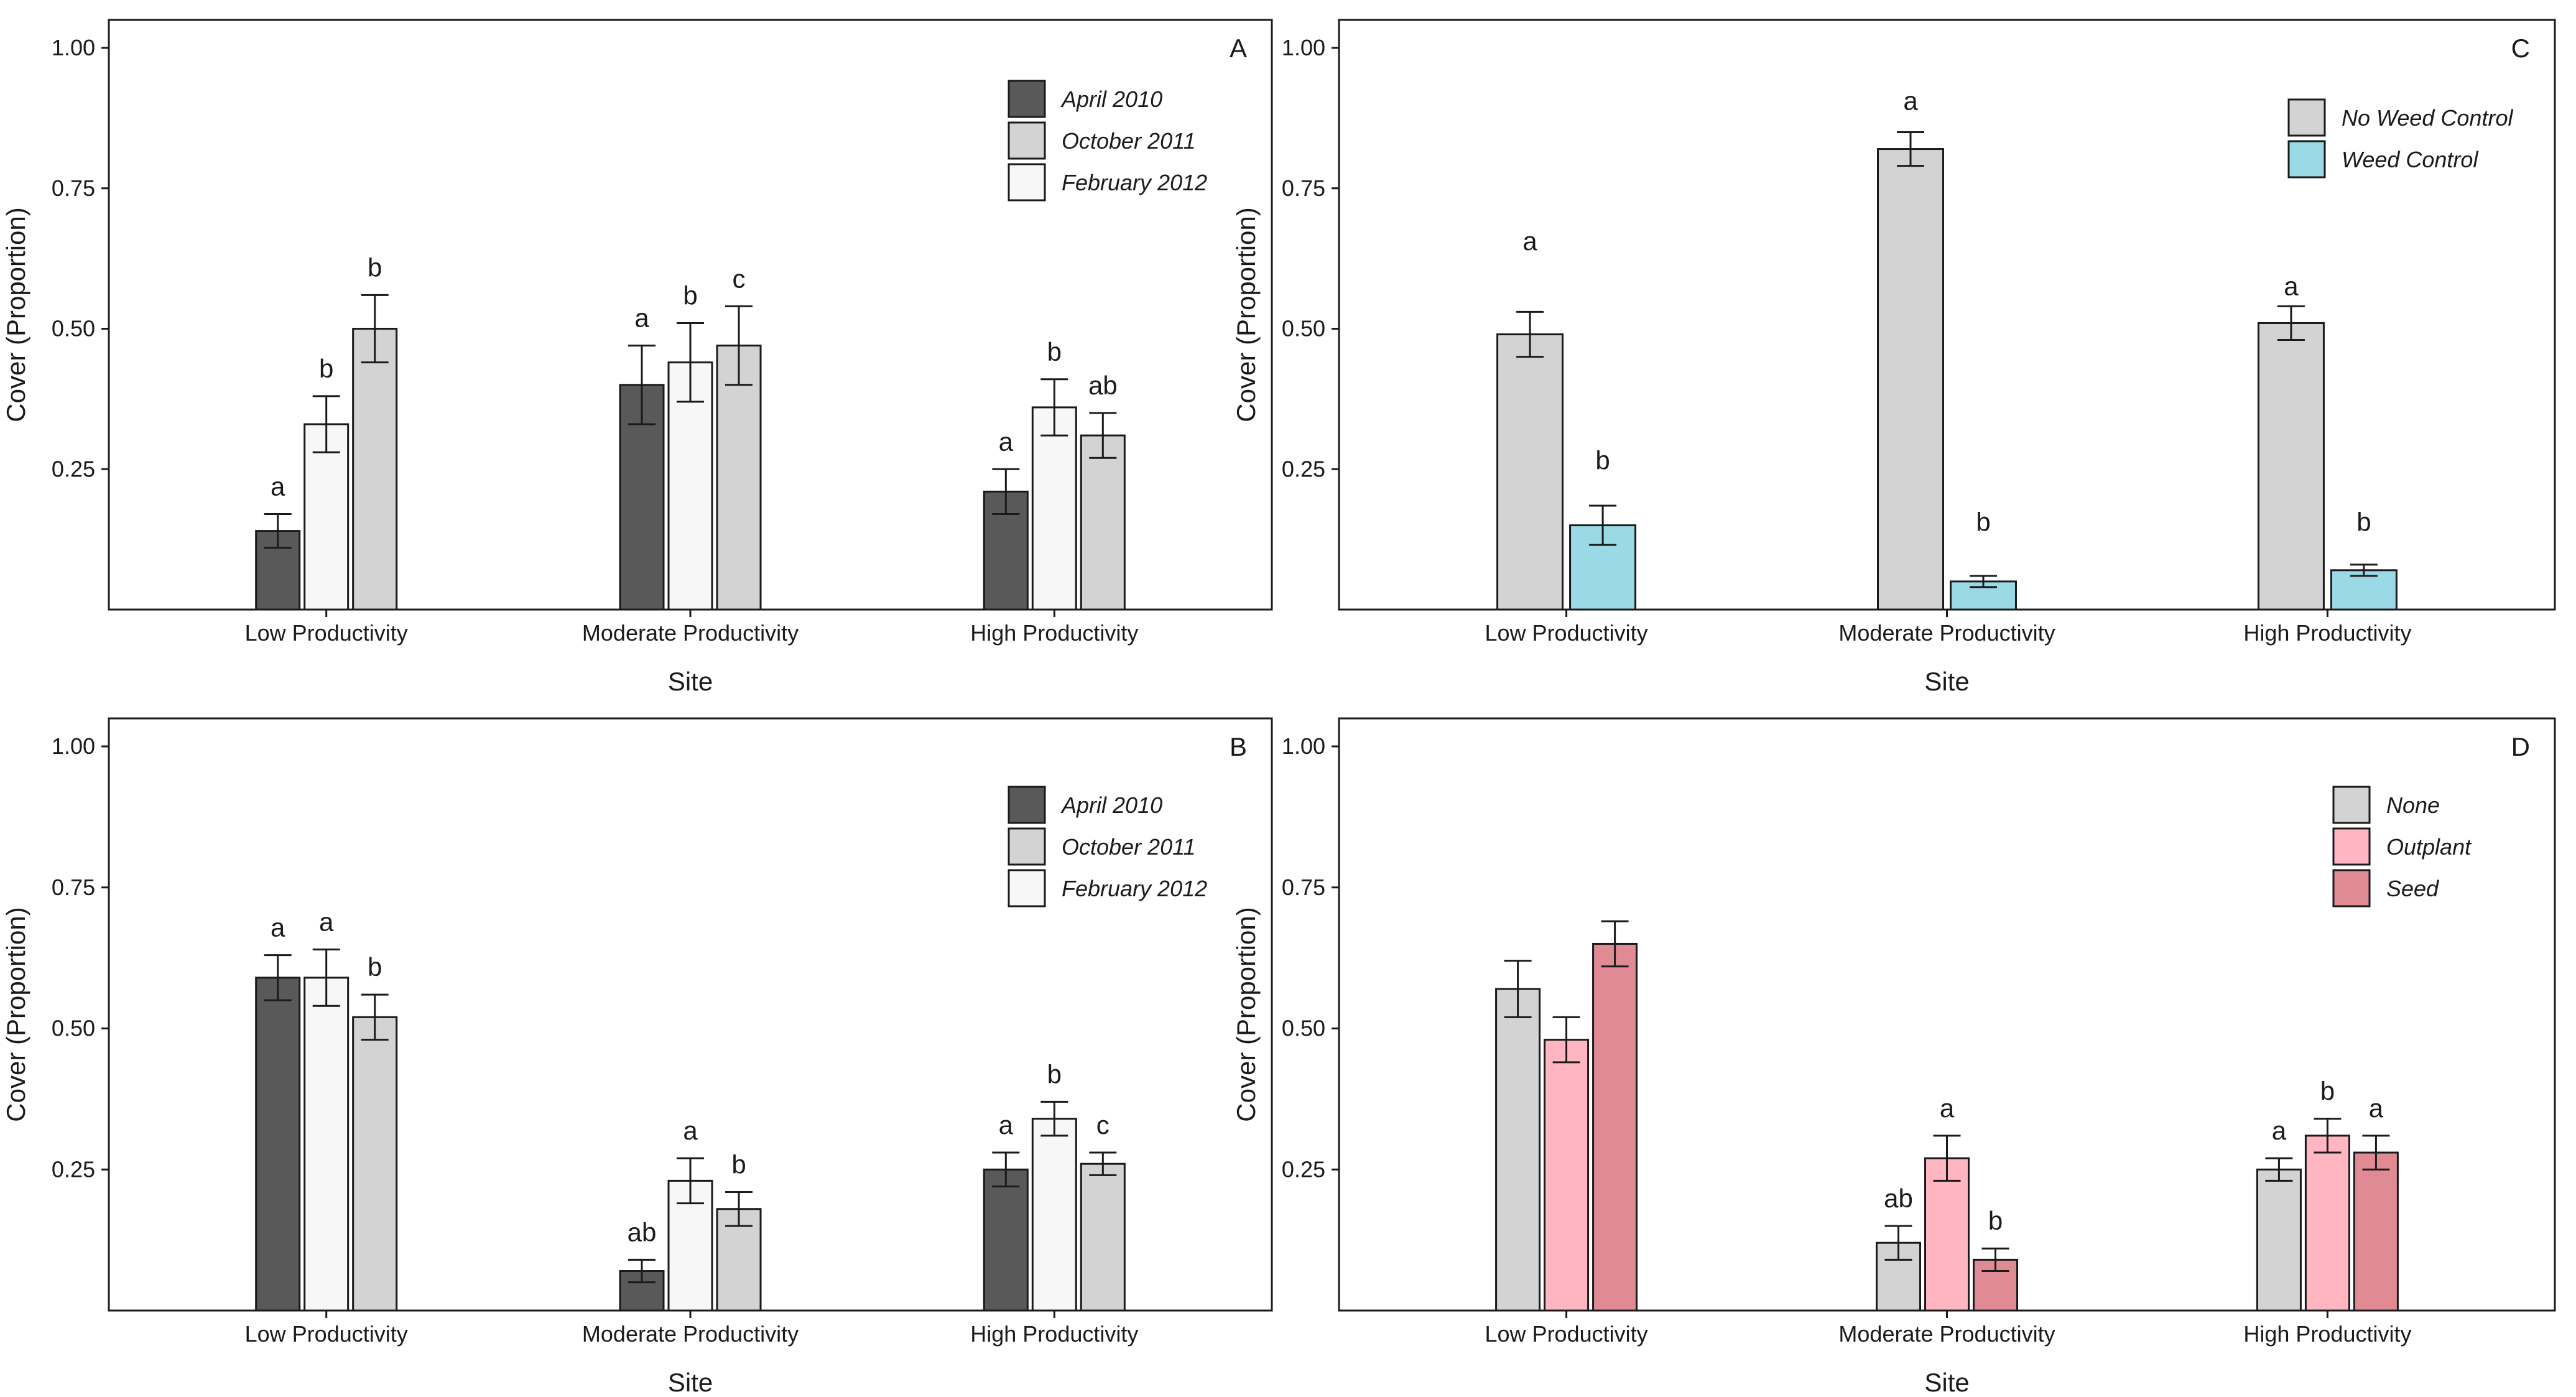 The height and width of the screenshot is (1397, 2576). Describe the element at coordinates (642, 1231) in the screenshot. I see `significance-letter: ab` at that location.